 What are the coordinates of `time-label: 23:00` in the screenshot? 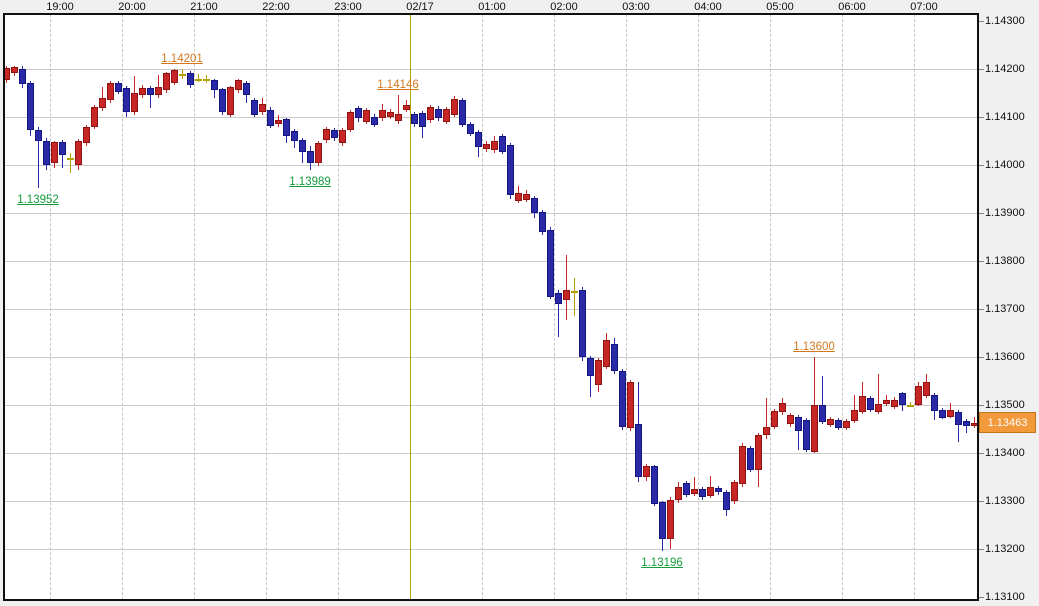 It's located at (348, 7).